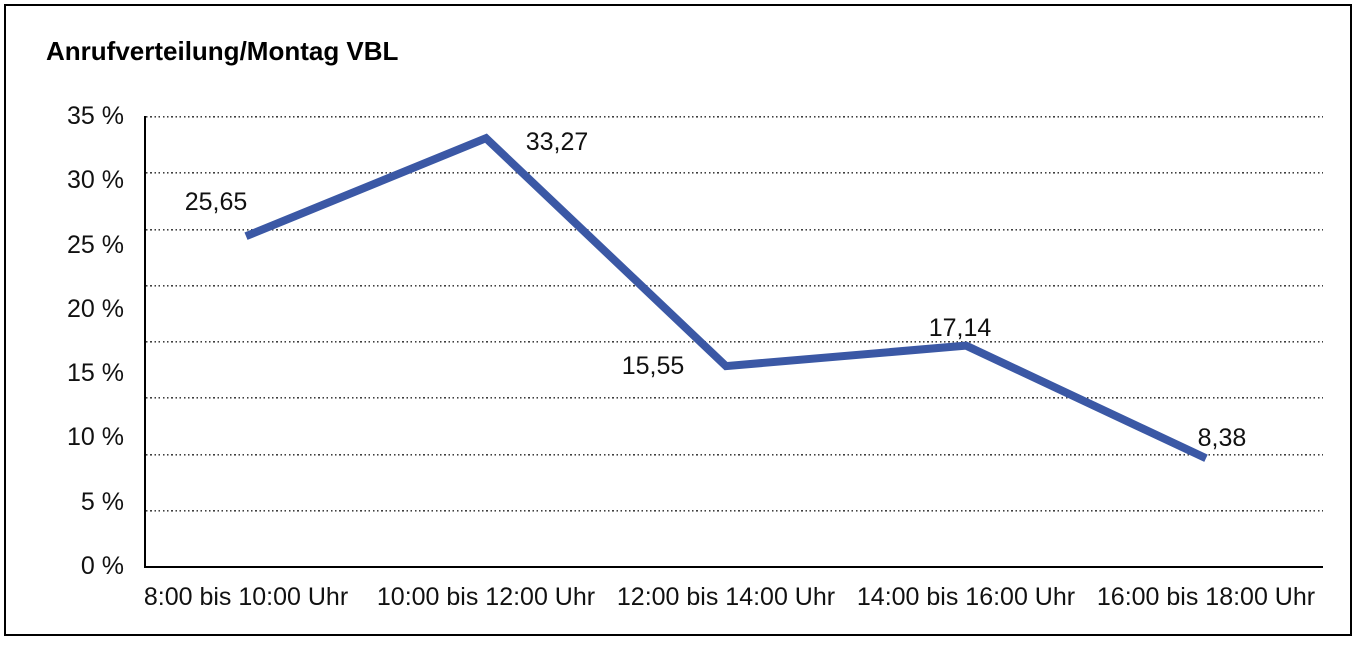 Image resolution: width=1363 pixels, height=646 pixels. I want to click on y-tick-label: 10 %, so click(95, 437).